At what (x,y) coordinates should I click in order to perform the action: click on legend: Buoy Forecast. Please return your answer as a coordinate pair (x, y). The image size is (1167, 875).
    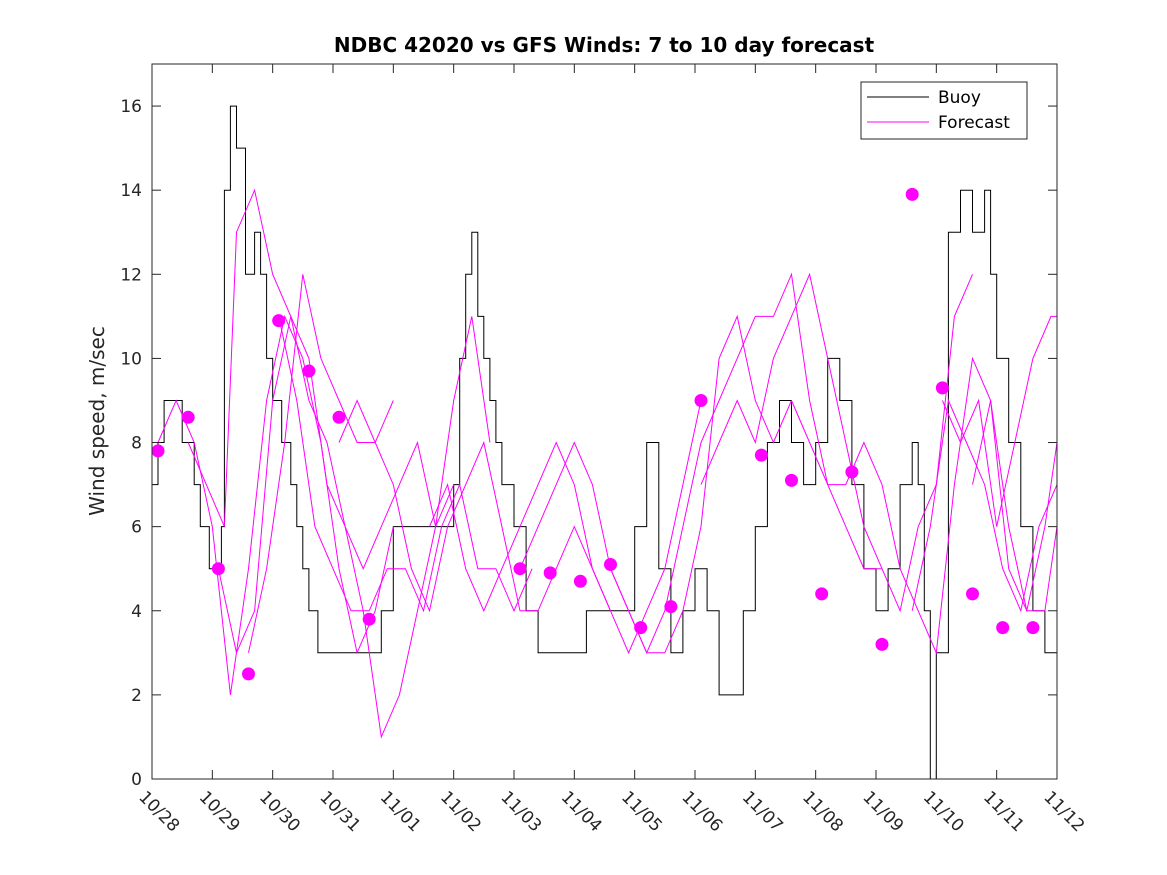
    Looking at the image, I should click on (944, 110).